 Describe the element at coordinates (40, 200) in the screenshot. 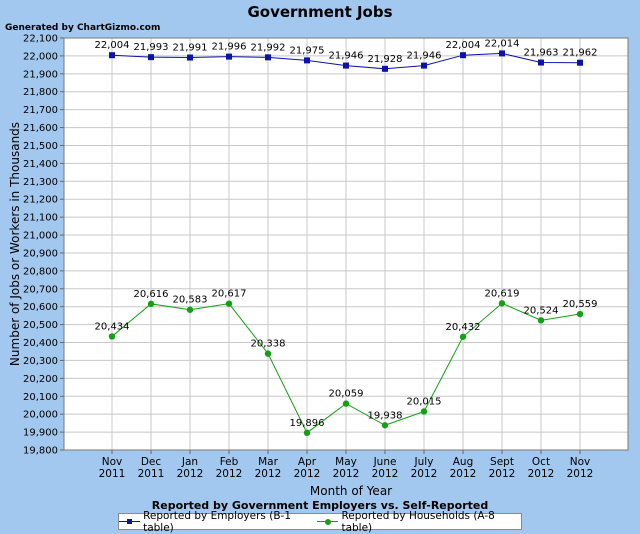

I see `y-tick-label: 21,200` at that location.